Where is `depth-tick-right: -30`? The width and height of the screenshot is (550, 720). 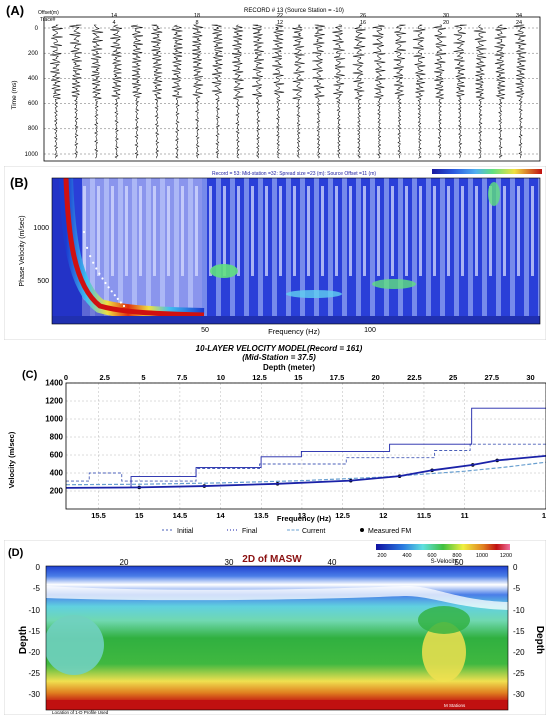
depth-tick-right: -30 is located at coordinates (519, 694).